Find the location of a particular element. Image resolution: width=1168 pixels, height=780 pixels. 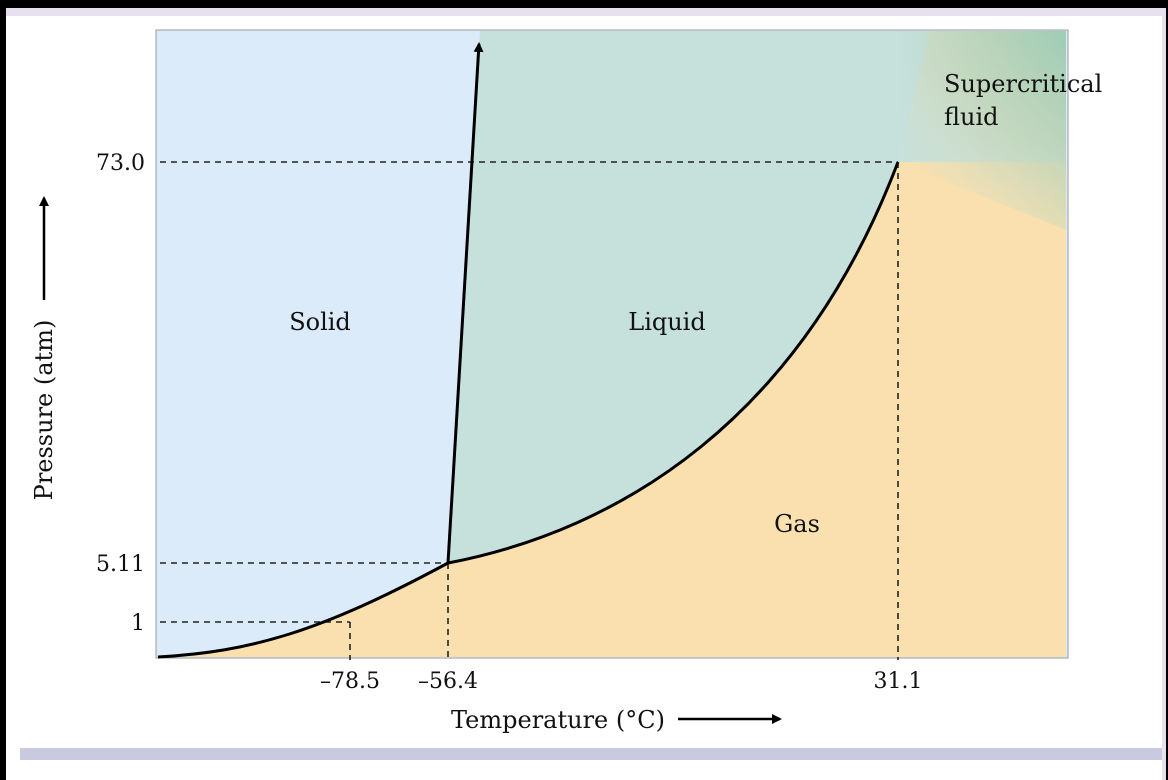

supercritical-label-line1: Supercritical is located at coordinates (1023, 84).